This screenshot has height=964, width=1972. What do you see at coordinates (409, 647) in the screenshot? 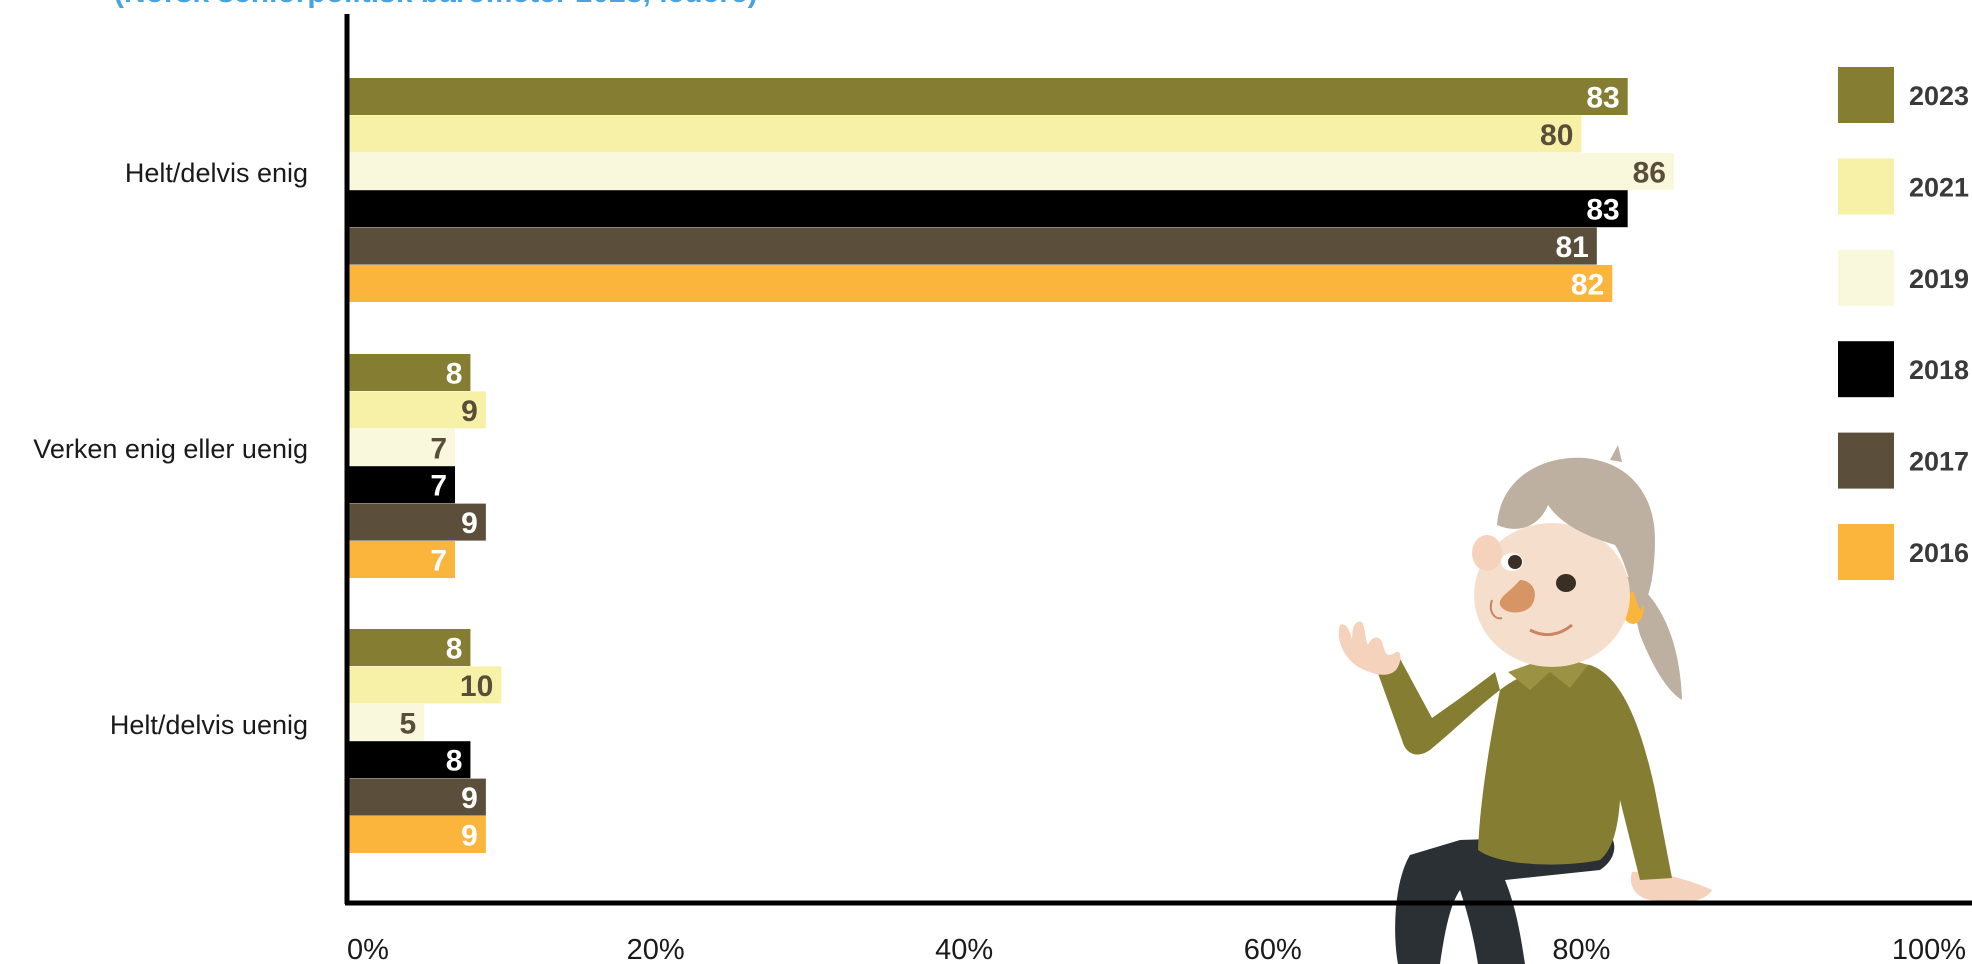
I see `bar-helt-delvis-uenig-2023` at bounding box center [409, 647].